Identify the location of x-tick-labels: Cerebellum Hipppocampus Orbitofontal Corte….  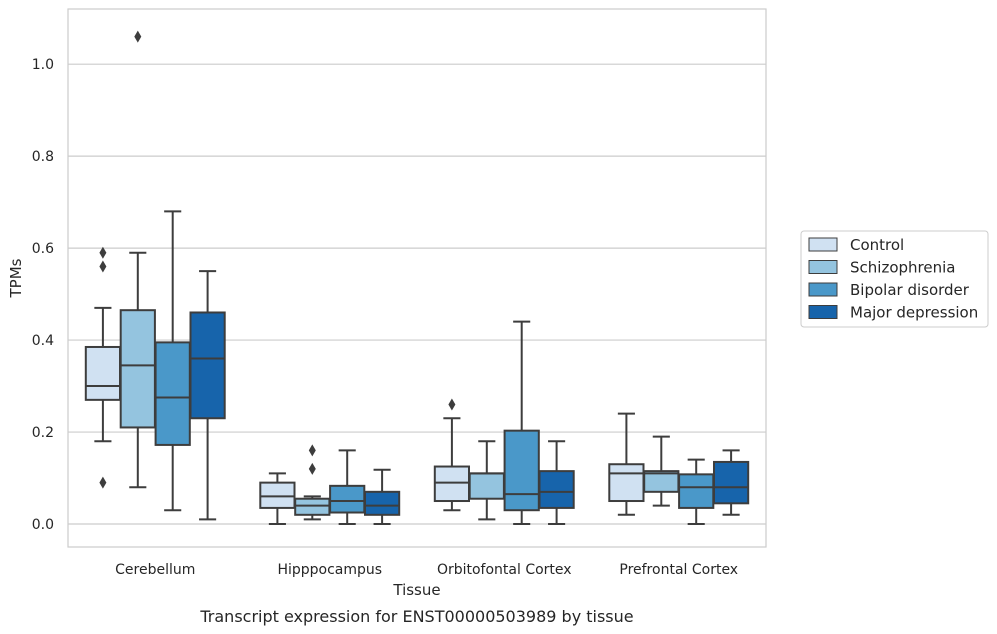
(426, 570).